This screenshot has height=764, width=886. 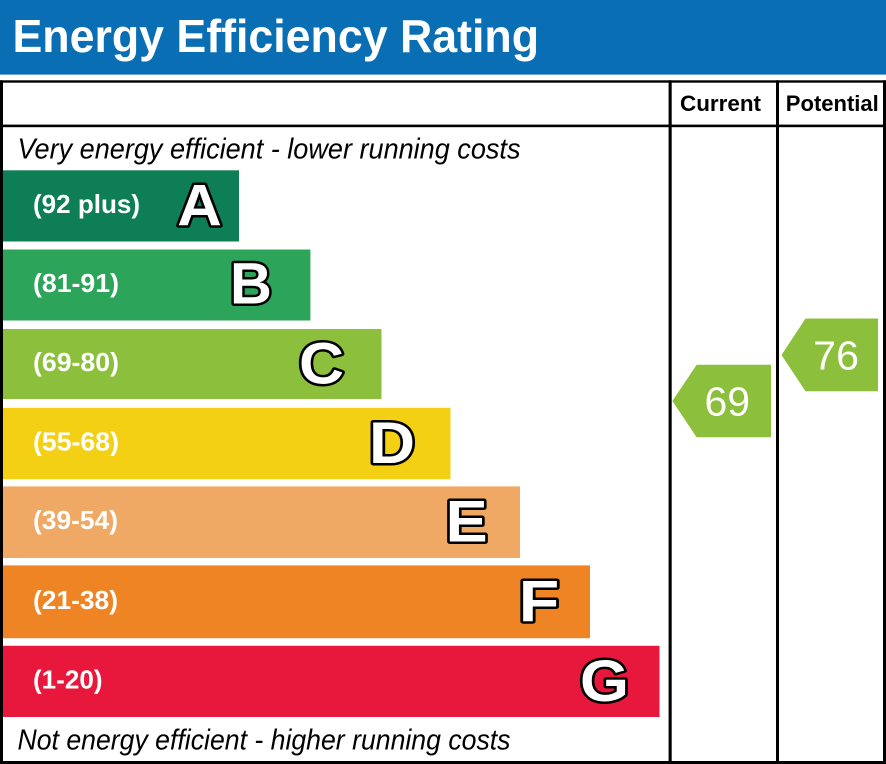 I want to click on svg-text: (81-91), so click(x=76, y=283).